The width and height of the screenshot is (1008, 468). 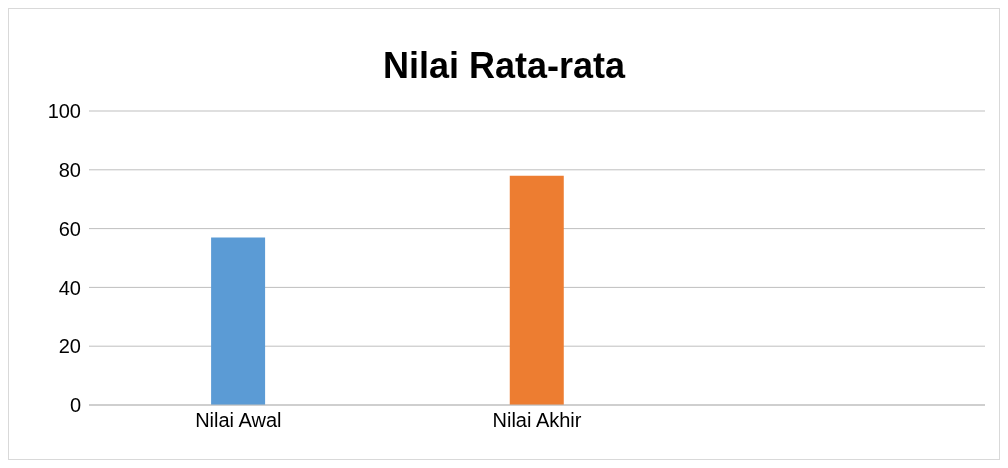 What do you see at coordinates (69, 169) in the screenshot?
I see `y-tick-label: 80` at bounding box center [69, 169].